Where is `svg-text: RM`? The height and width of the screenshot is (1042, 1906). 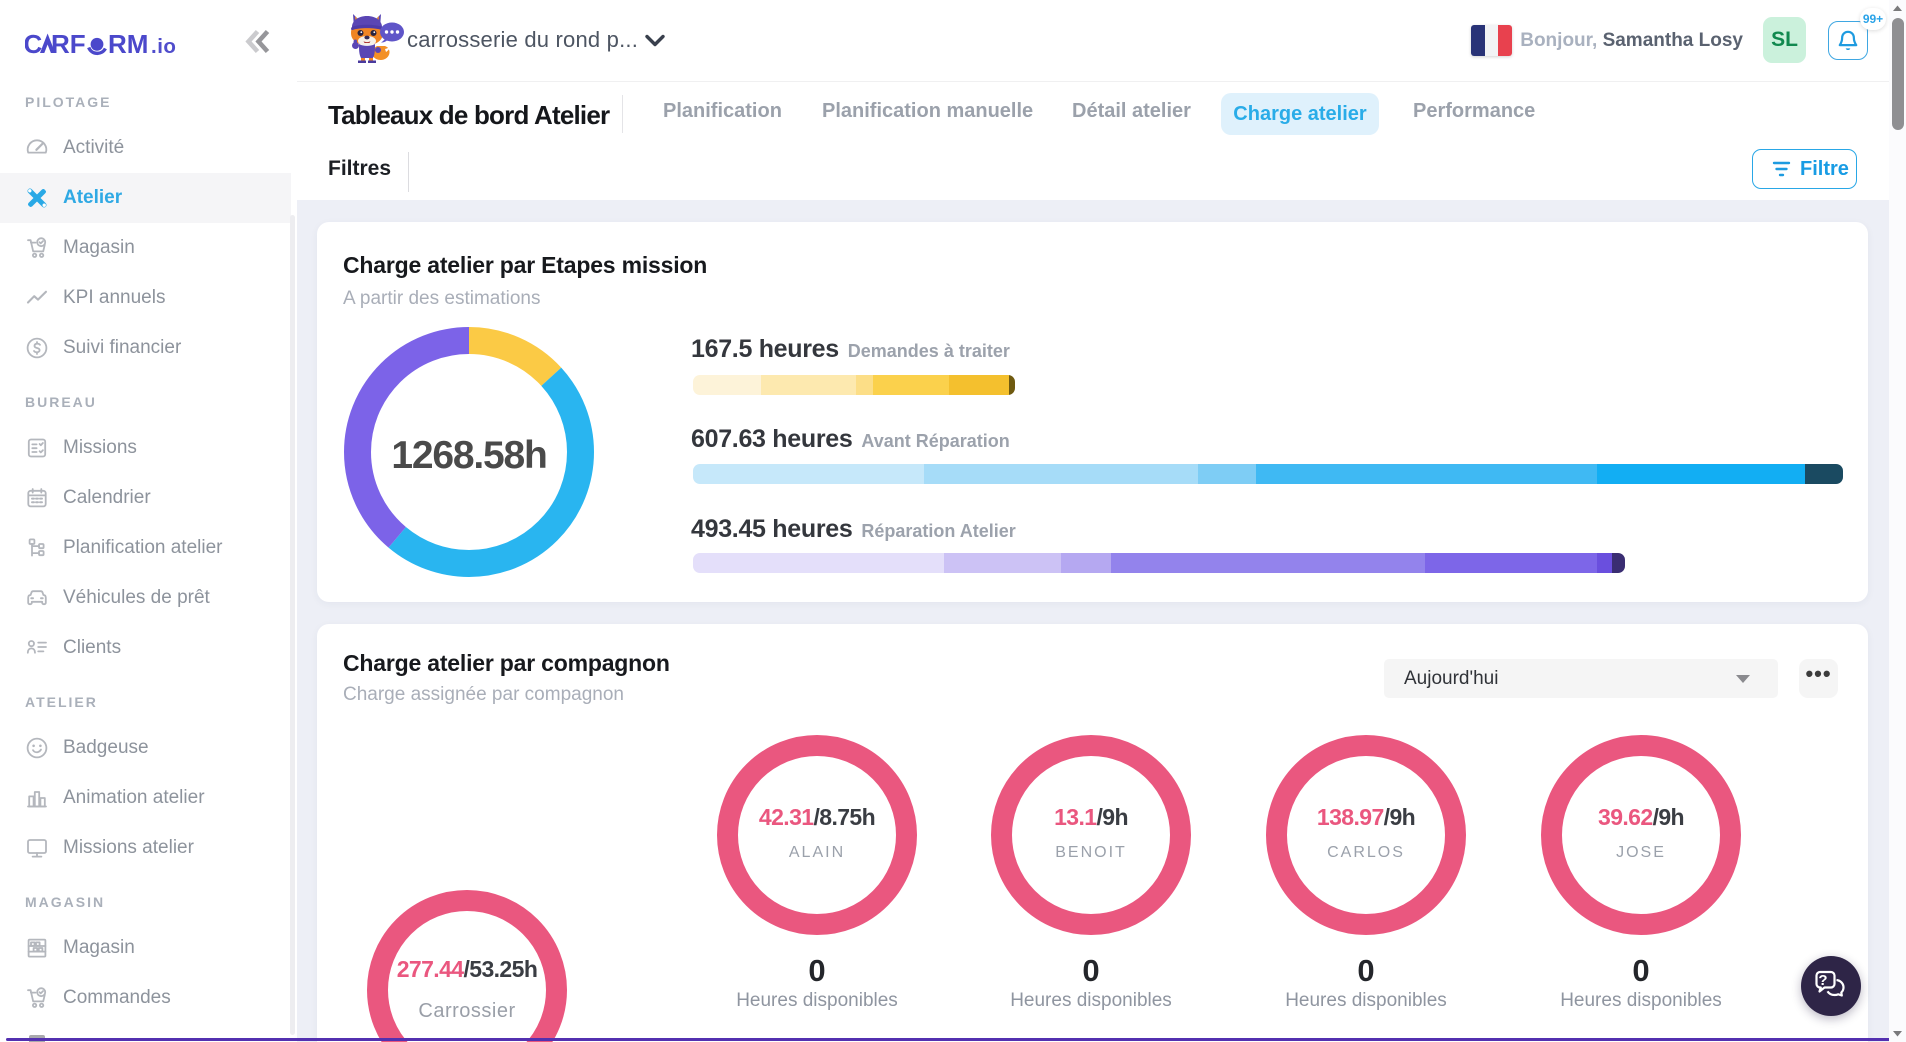 svg-text: RM is located at coordinates (128, 42).